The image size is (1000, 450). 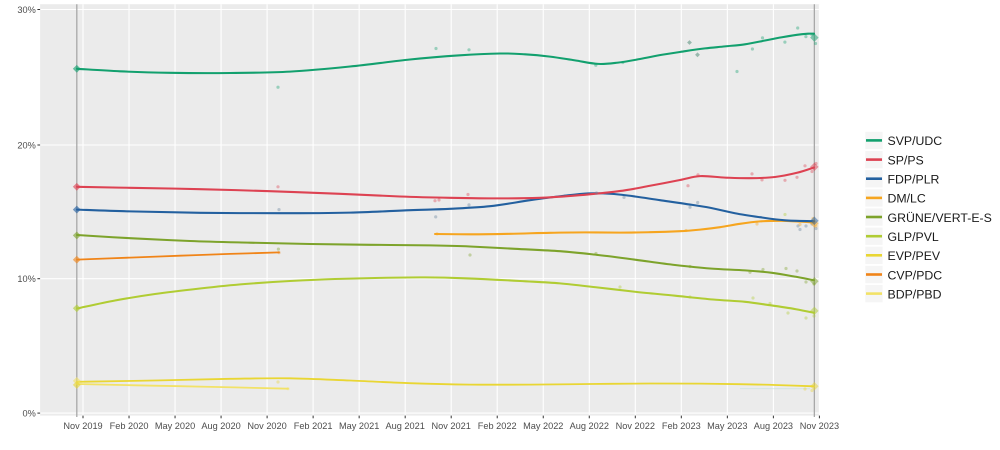 What do you see at coordinates (915, 294) in the screenshot?
I see `svg-text: BDP/PBD` at bounding box center [915, 294].